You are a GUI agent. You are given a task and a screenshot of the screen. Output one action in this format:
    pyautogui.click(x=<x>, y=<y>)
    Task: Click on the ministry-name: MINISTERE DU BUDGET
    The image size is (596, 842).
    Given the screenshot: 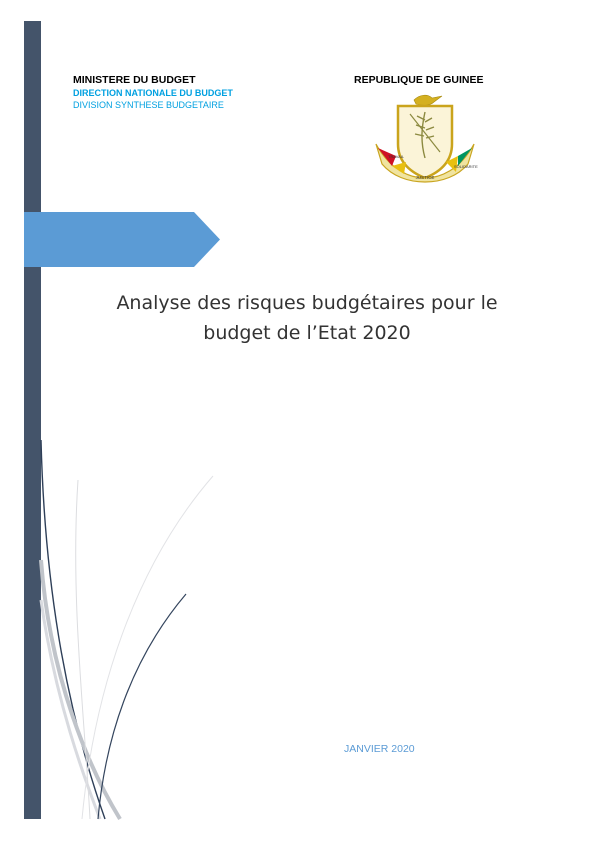 What is the action you would take?
    pyautogui.click(x=134, y=80)
    